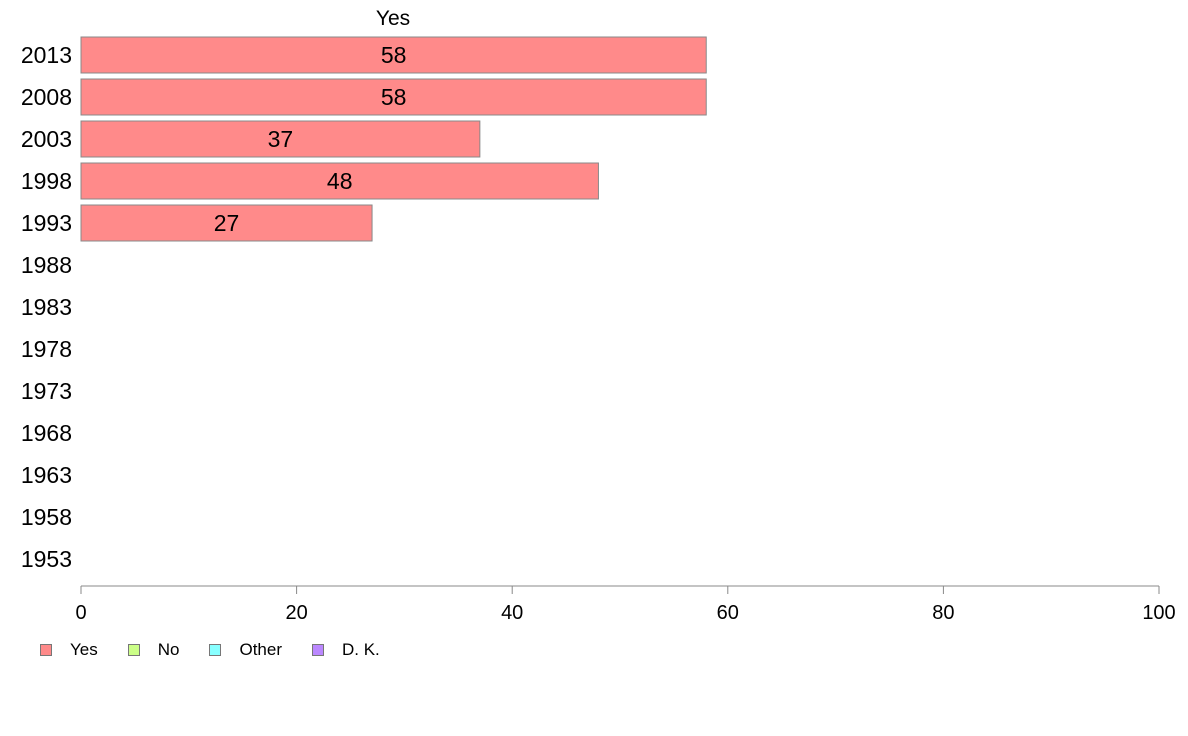 The width and height of the screenshot is (1188, 736). I want to click on bar-value-label: 48, so click(340, 181).